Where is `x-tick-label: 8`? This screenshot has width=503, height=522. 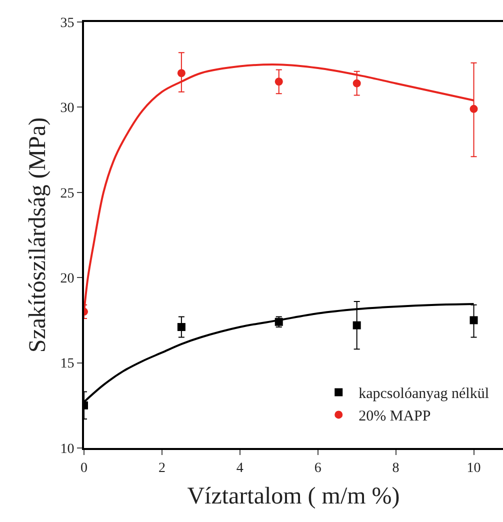
x-tick-label: 8 is located at coordinates (396, 468).